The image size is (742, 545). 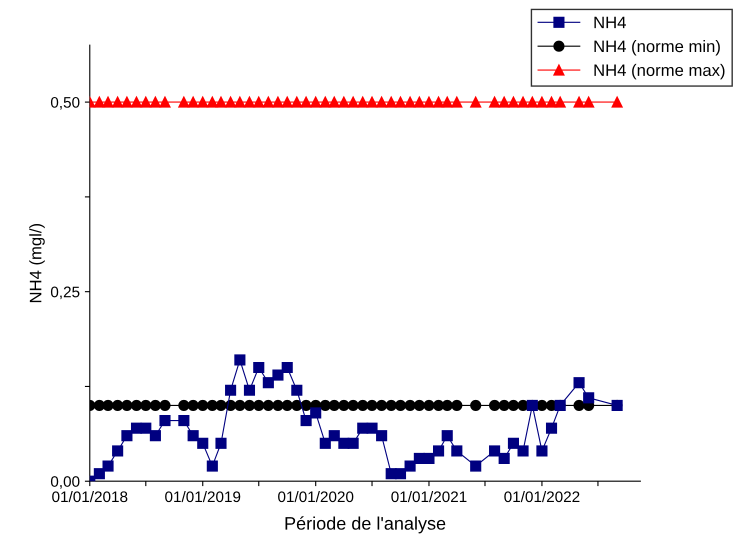 I want to click on legend-label: NH4 (norme min), so click(x=657, y=48).